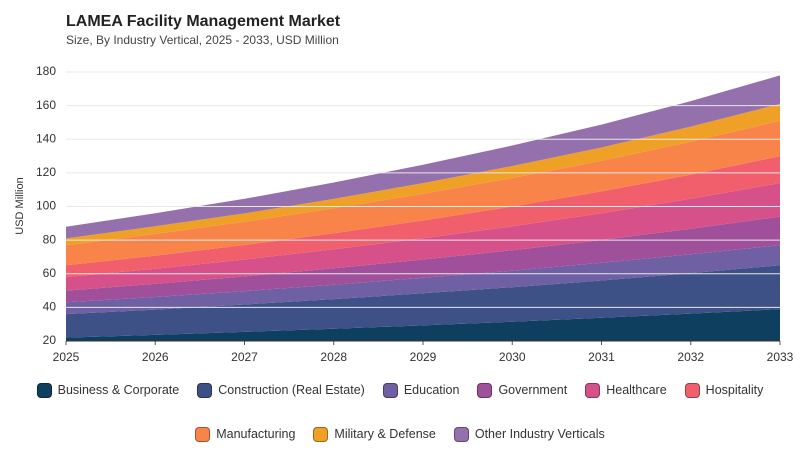 This screenshot has height=450, width=800. What do you see at coordinates (256, 434) in the screenshot?
I see `legend-label: Manufacturing` at bounding box center [256, 434].